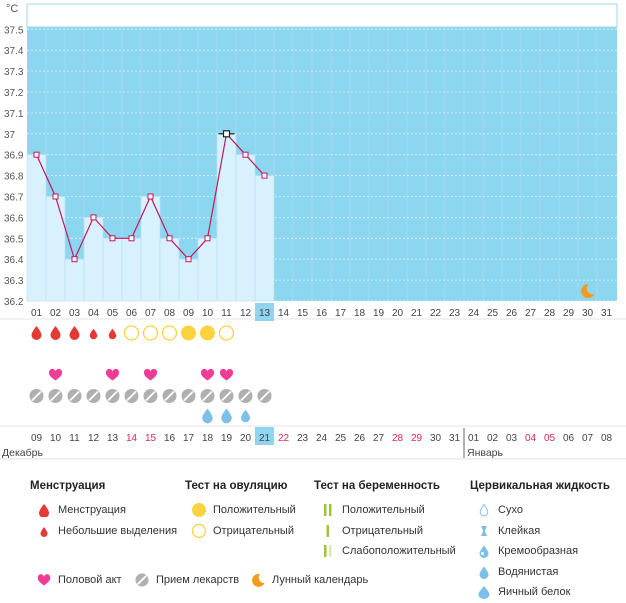  What do you see at coordinates (22, 453) in the screenshot?
I see `month-label: Декабрь` at bounding box center [22, 453].